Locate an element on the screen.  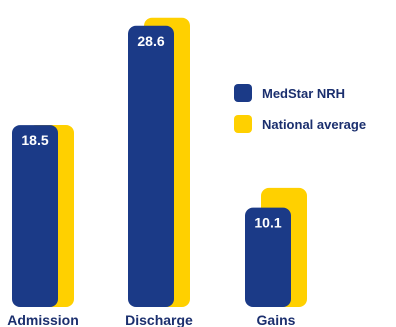
data-label-discharge: 28.6 is located at coordinates (150, 41).